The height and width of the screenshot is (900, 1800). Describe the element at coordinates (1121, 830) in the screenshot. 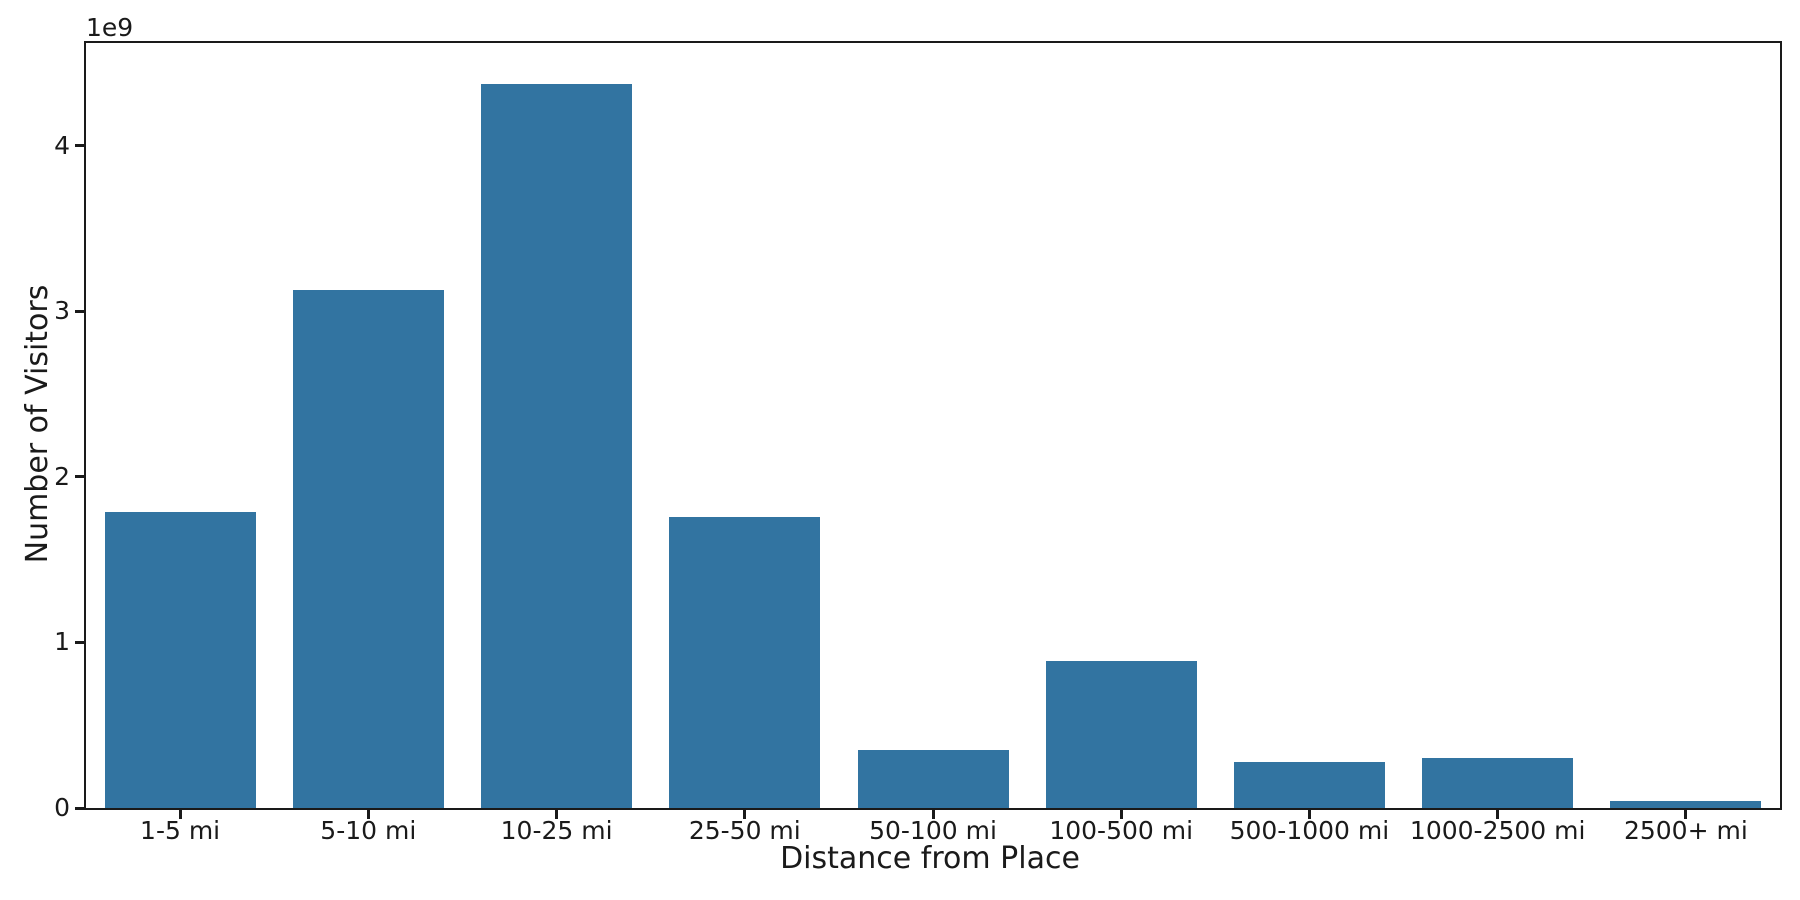

I see `x-tick-label: 100-500 mi` at that location.